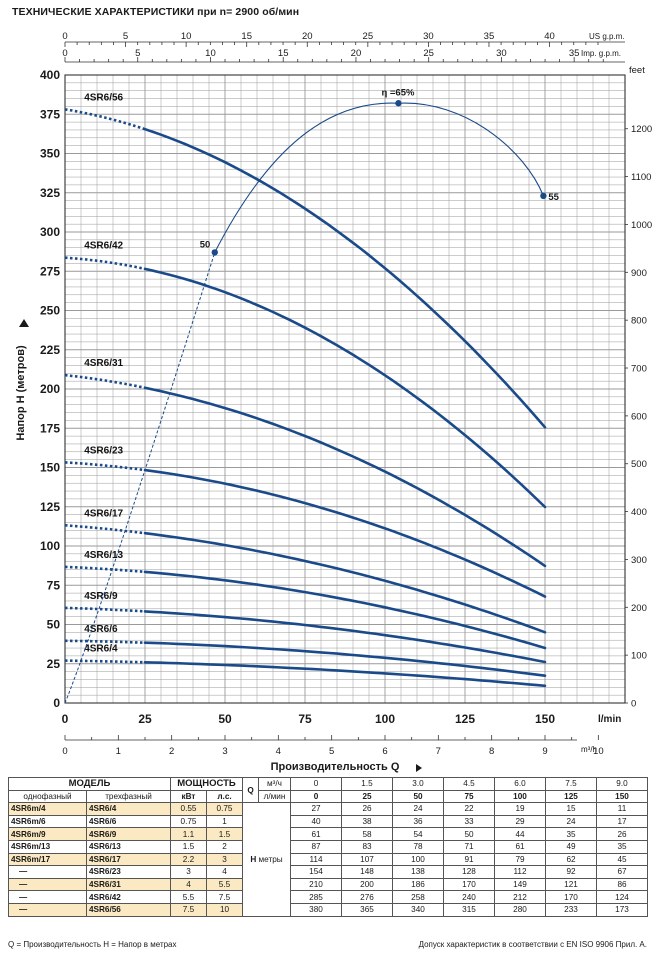 This screenshot has height=961, width=655. I want to click on q-lmin-value: 125, so click(571, 796).